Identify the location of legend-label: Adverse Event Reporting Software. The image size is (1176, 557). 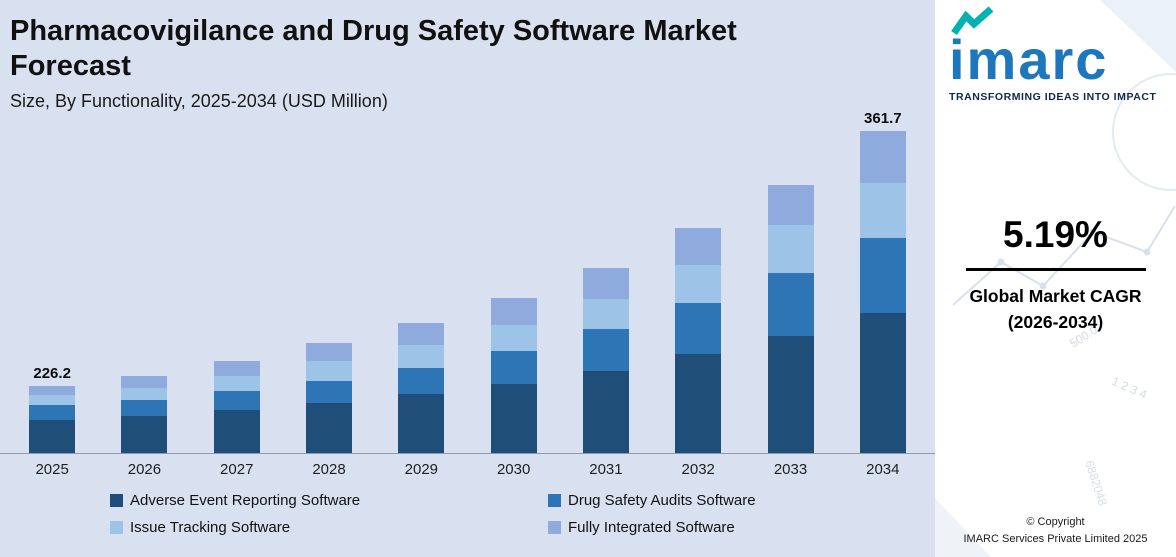
(245, 500).